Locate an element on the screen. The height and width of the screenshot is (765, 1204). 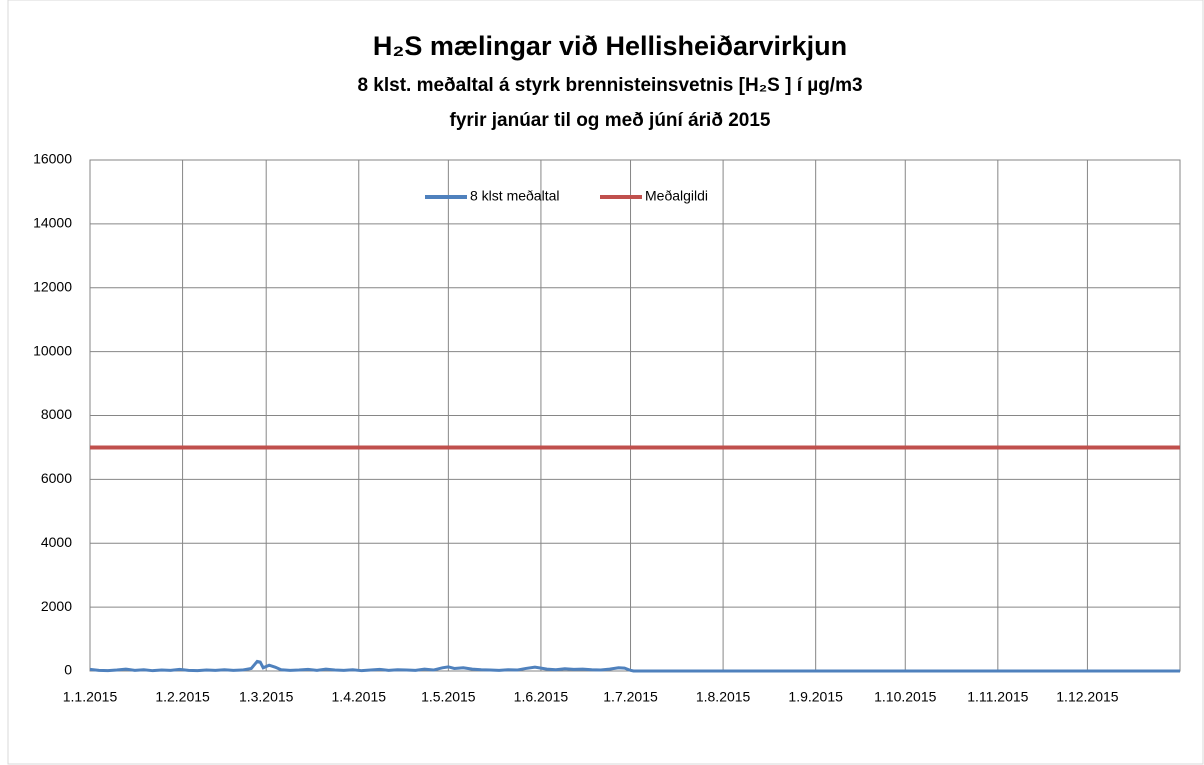
x-tick-label: 1.10.2015 is located at coordinates (905, 697).